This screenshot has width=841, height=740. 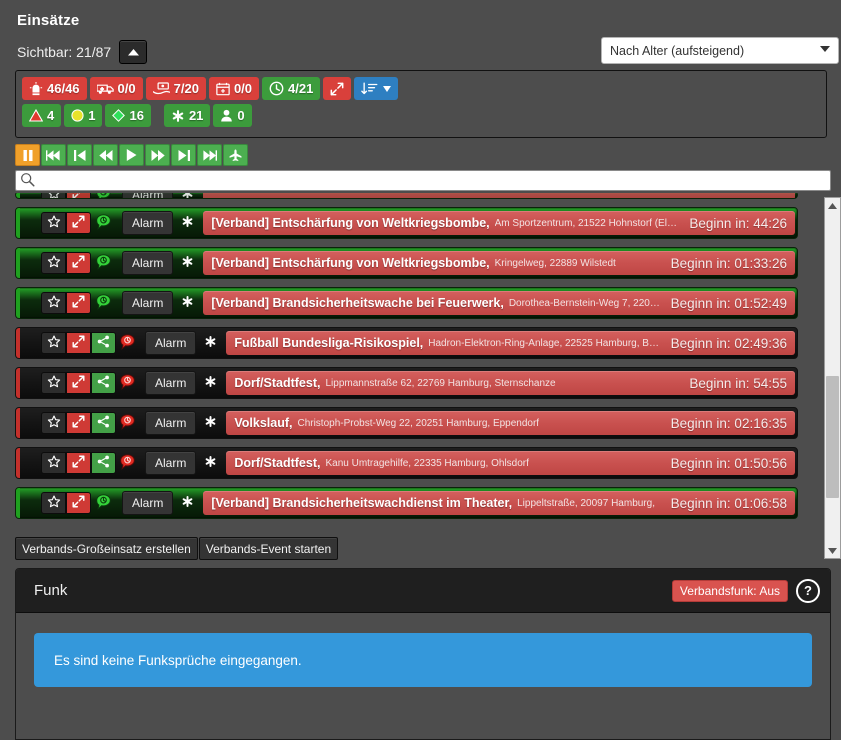 What do you see at coordinates (116, 88) in the screenshot?
I see `stat-ambulance-badge: 0/0` at bounding box center [116, 88].